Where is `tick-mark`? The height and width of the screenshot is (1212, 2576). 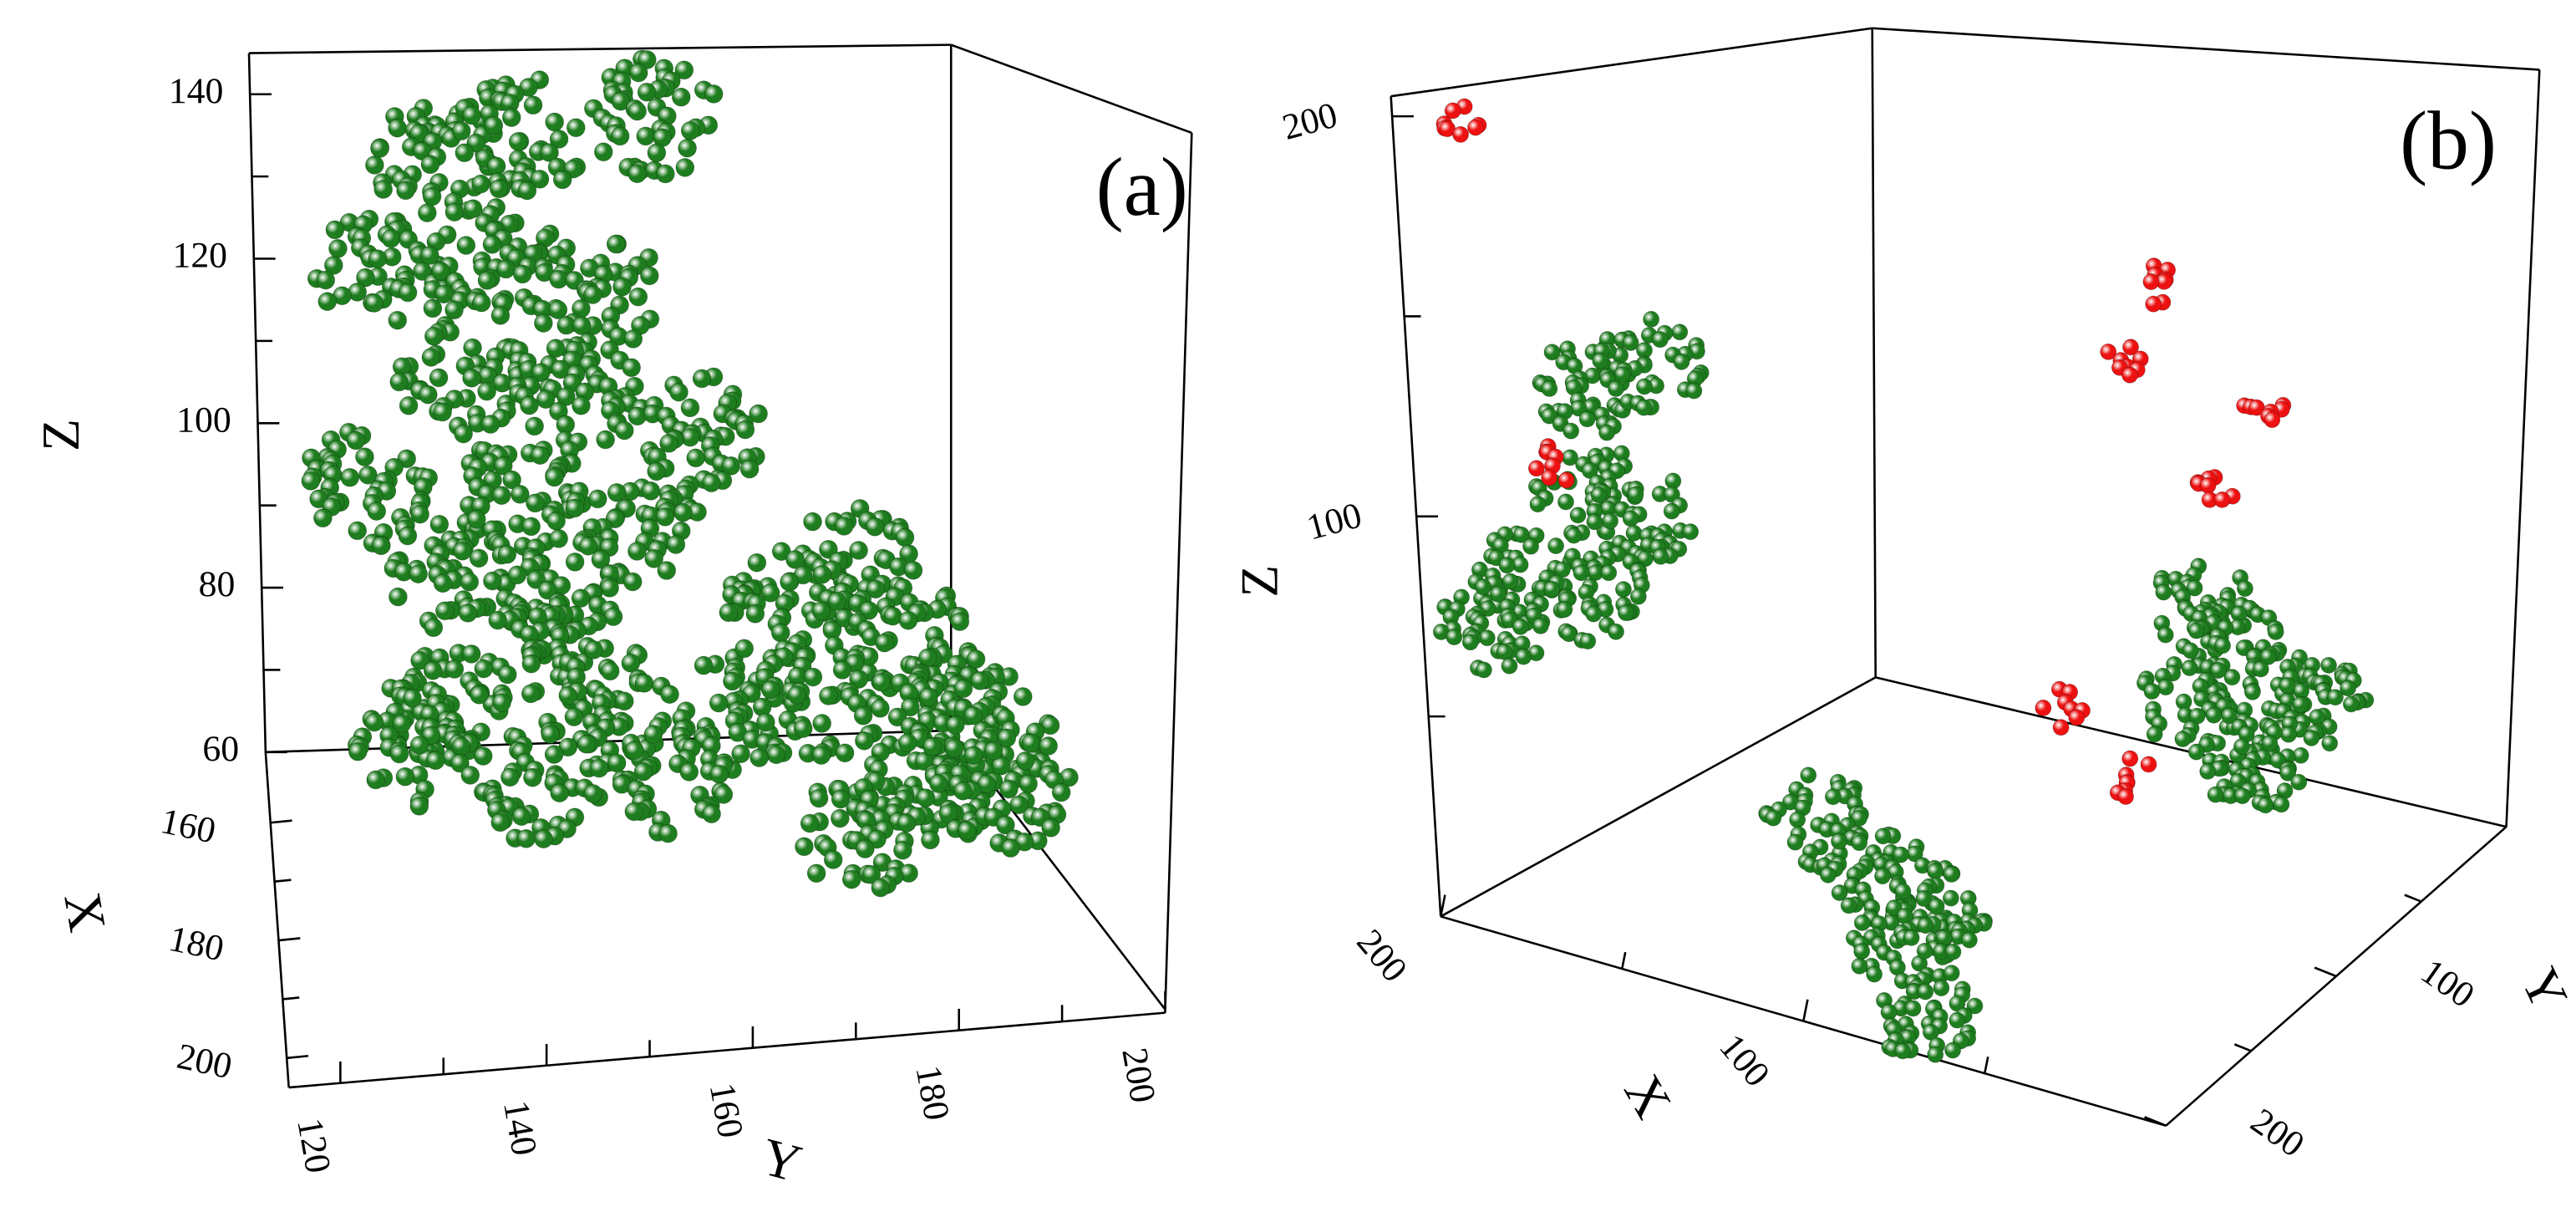
tick-mark is located at coordinates (2155, 1122).